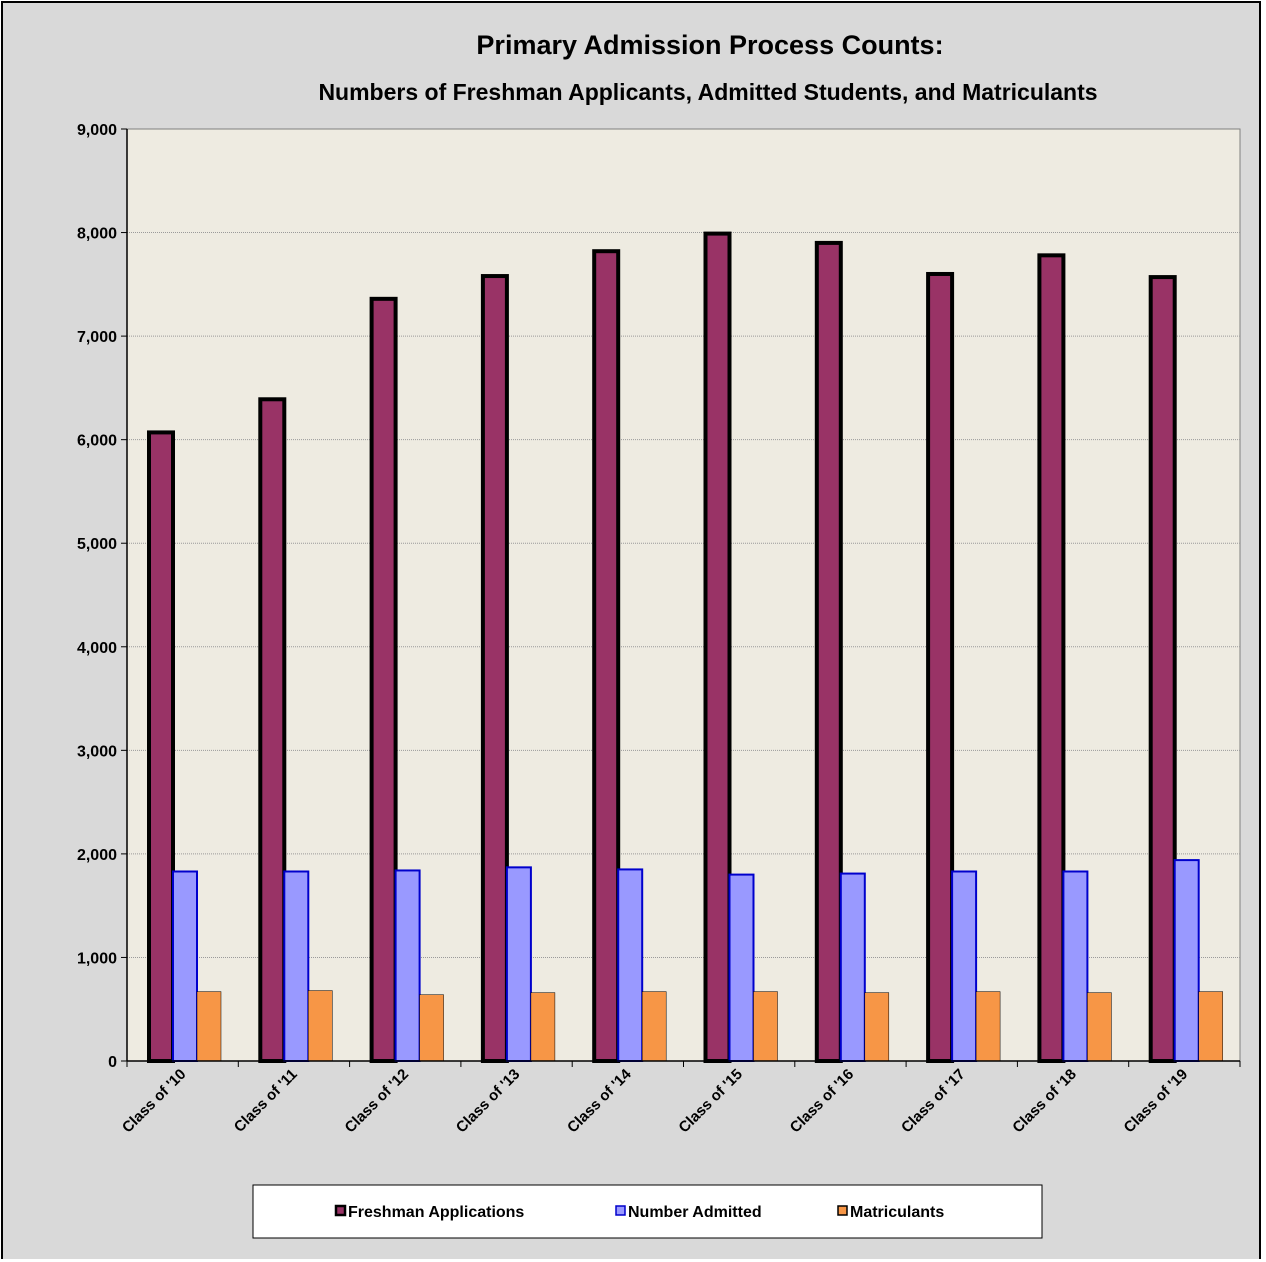 The height and width of the screenshot is (1262, 1266). What do you see at coordinates (97, 544) in the screenshot?
I see `y-tick-label: 5,000` at bounding box center [97, 544].